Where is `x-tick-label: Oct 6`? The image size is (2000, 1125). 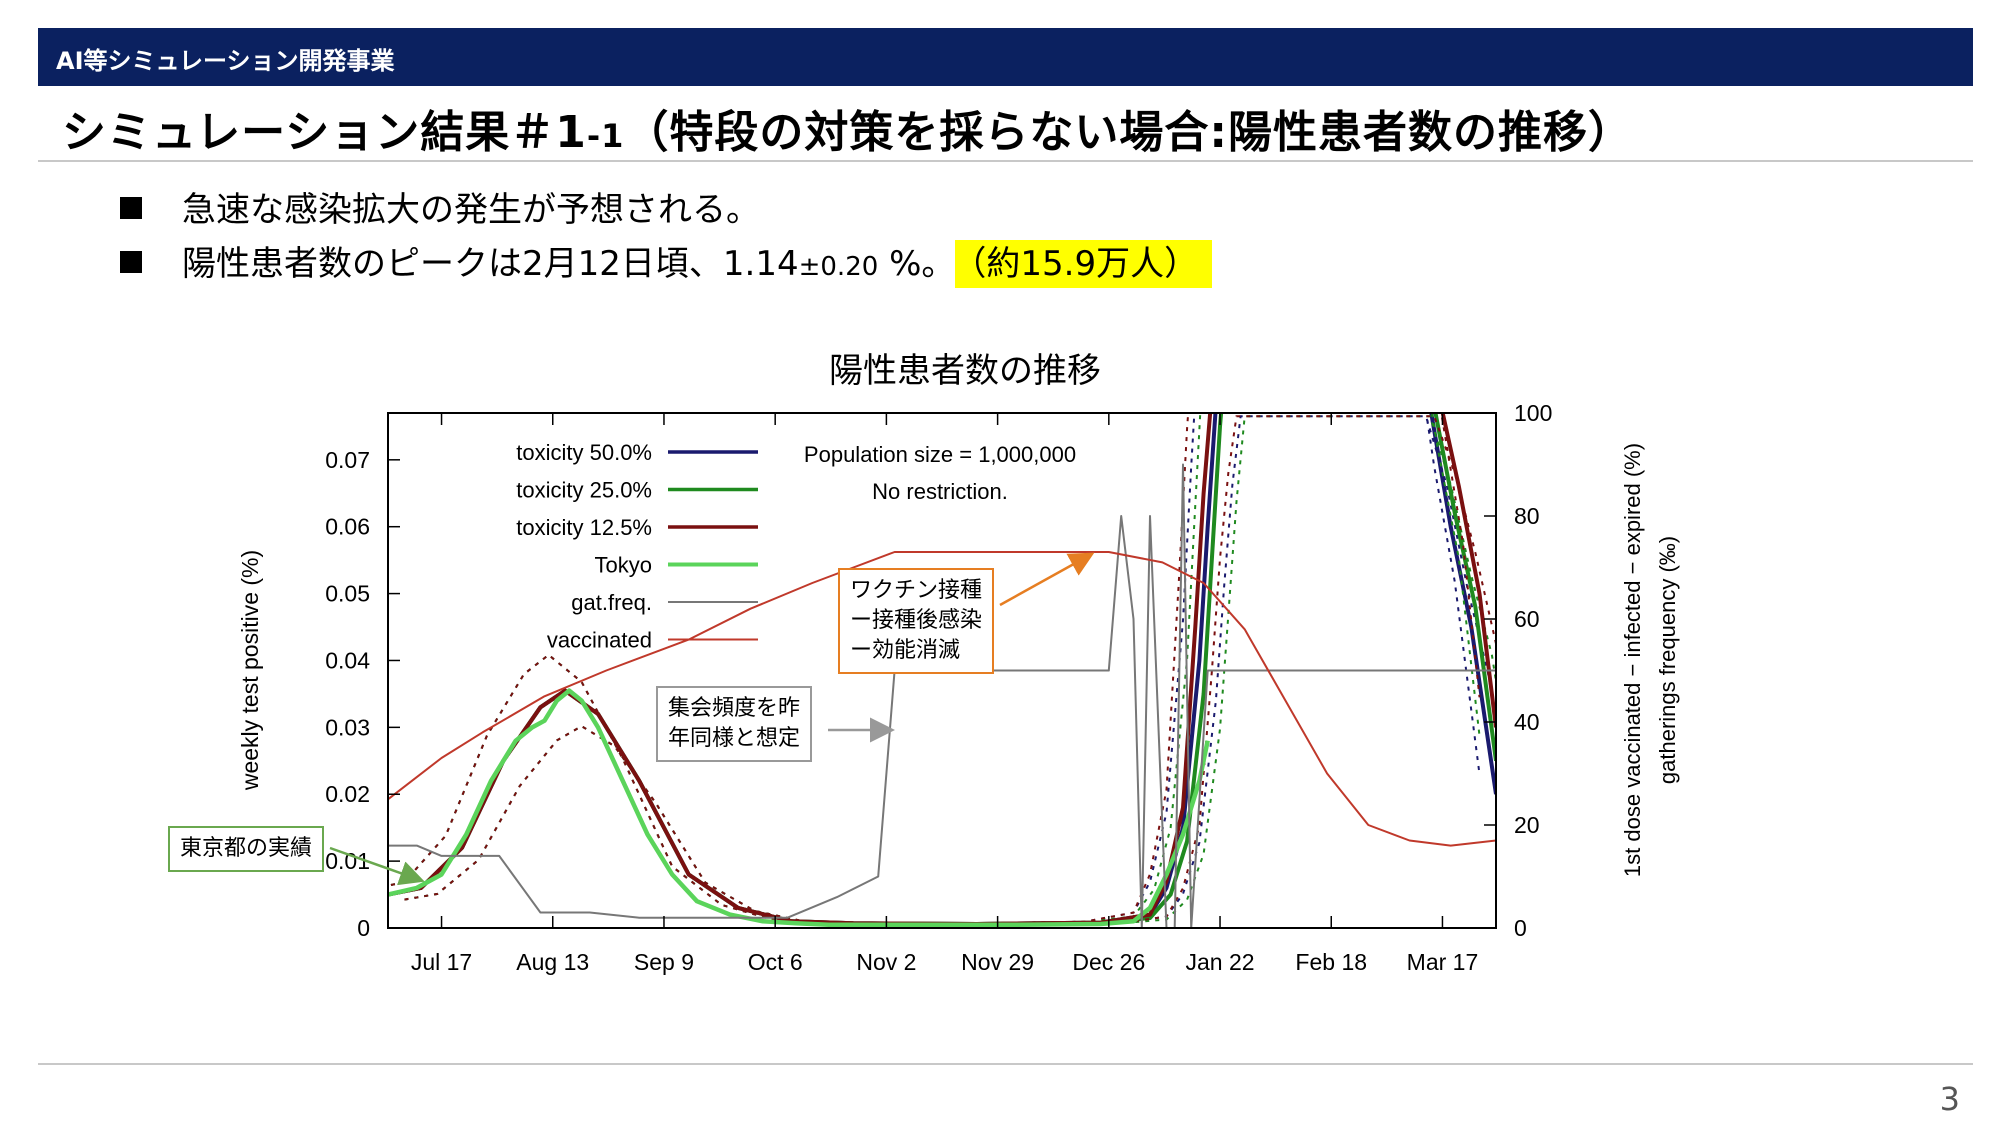
x-tick-label: Oct 6 is located at coordinates (775, 962).